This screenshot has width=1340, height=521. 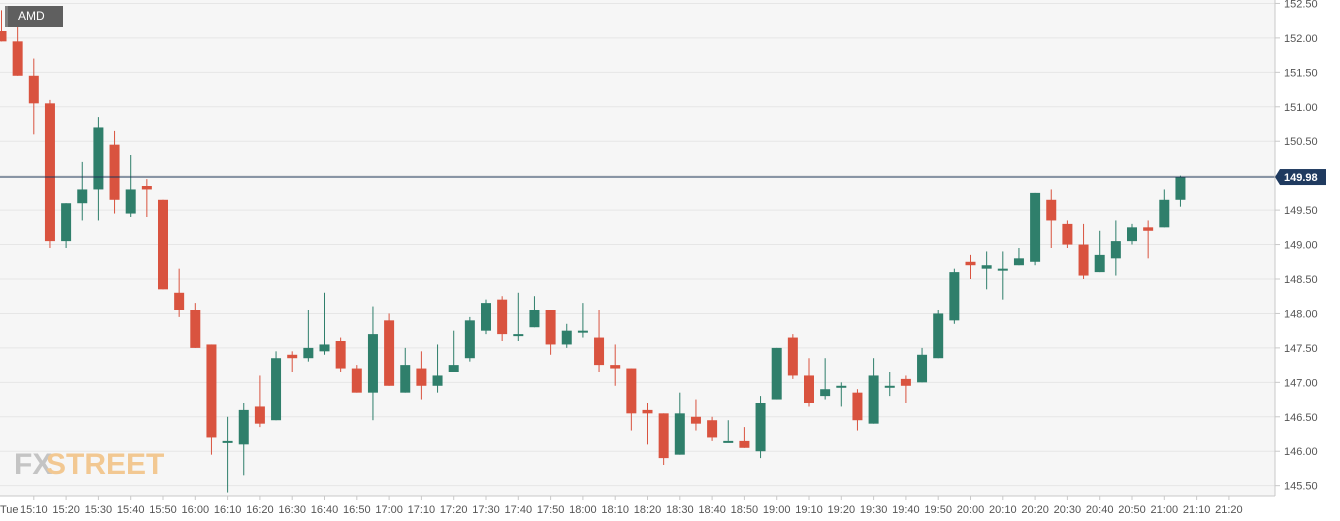 What do you see at coordinates (1197, 510) in the screenshot?
I see `x-tick-label: 21:10` at bounding box center [1197, 510].